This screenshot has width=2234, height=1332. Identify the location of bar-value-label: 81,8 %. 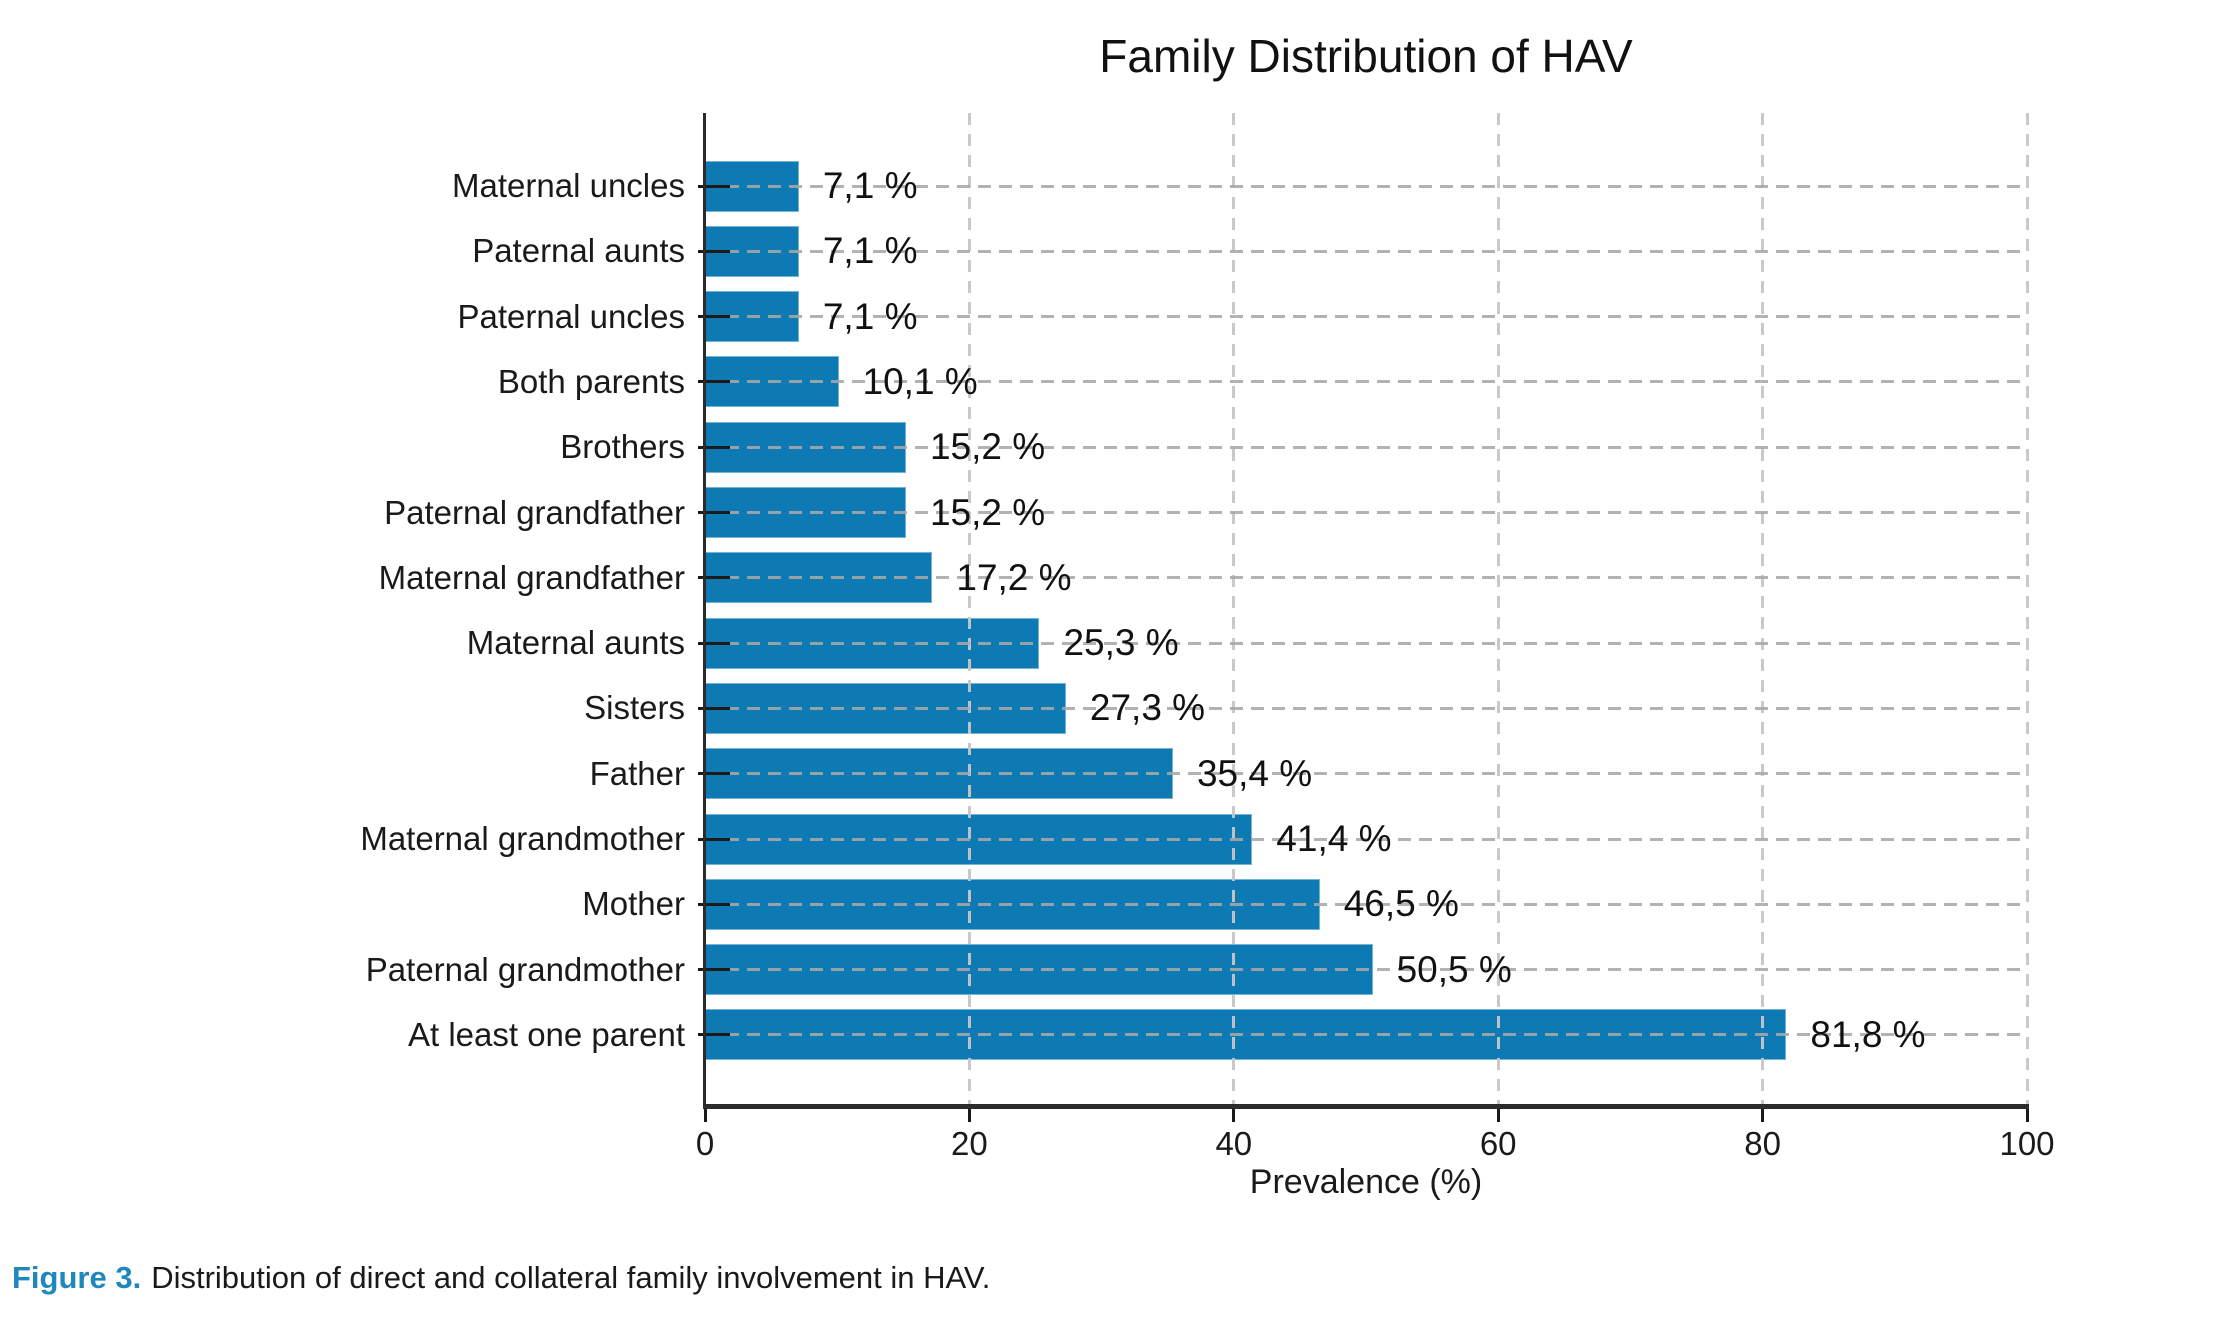
(1868, 1034).